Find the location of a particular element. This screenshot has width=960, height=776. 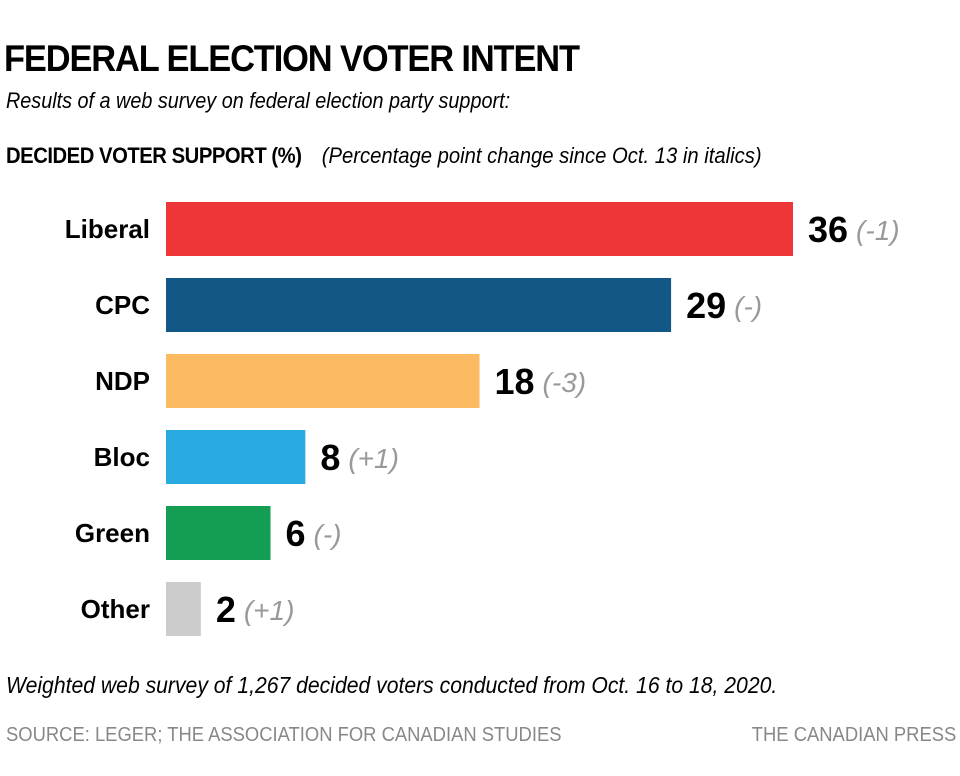

bar-group-cpc: CPC 29 (-) is located at coordinates (428, 305).